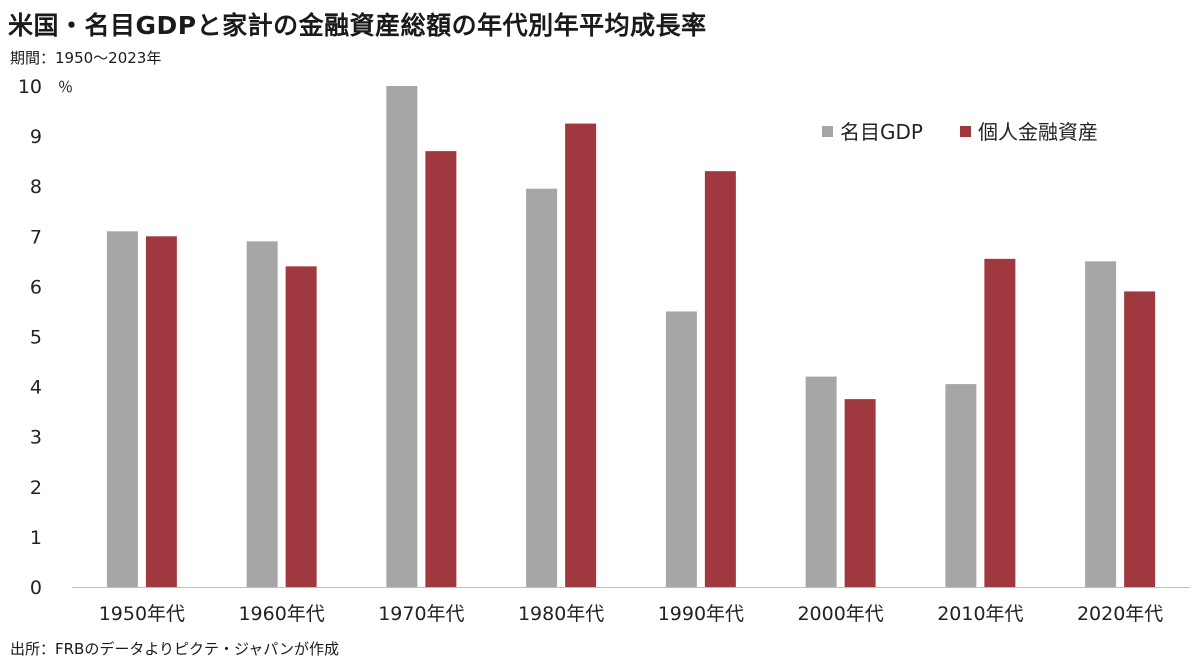 The height and width of the screenshot is (661, 1201). What do you see at coordinates (36, 488) in the screenshot?
I see `y-tick-label: 2` at bounding box center [36, 488].